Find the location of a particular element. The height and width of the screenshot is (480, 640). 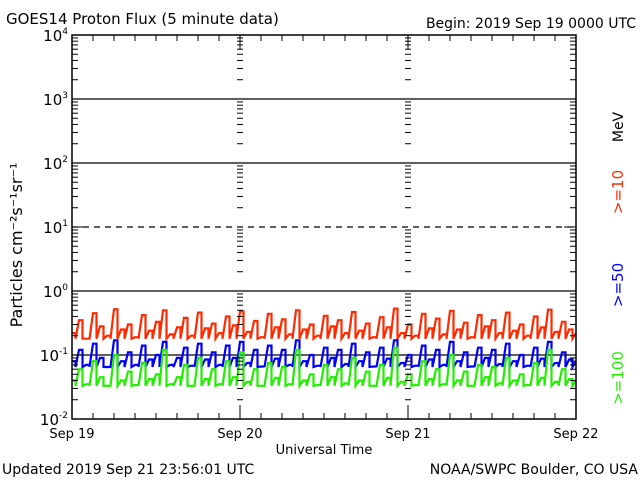

legend-ge10: >=10 is located at coordinates (618, 192).